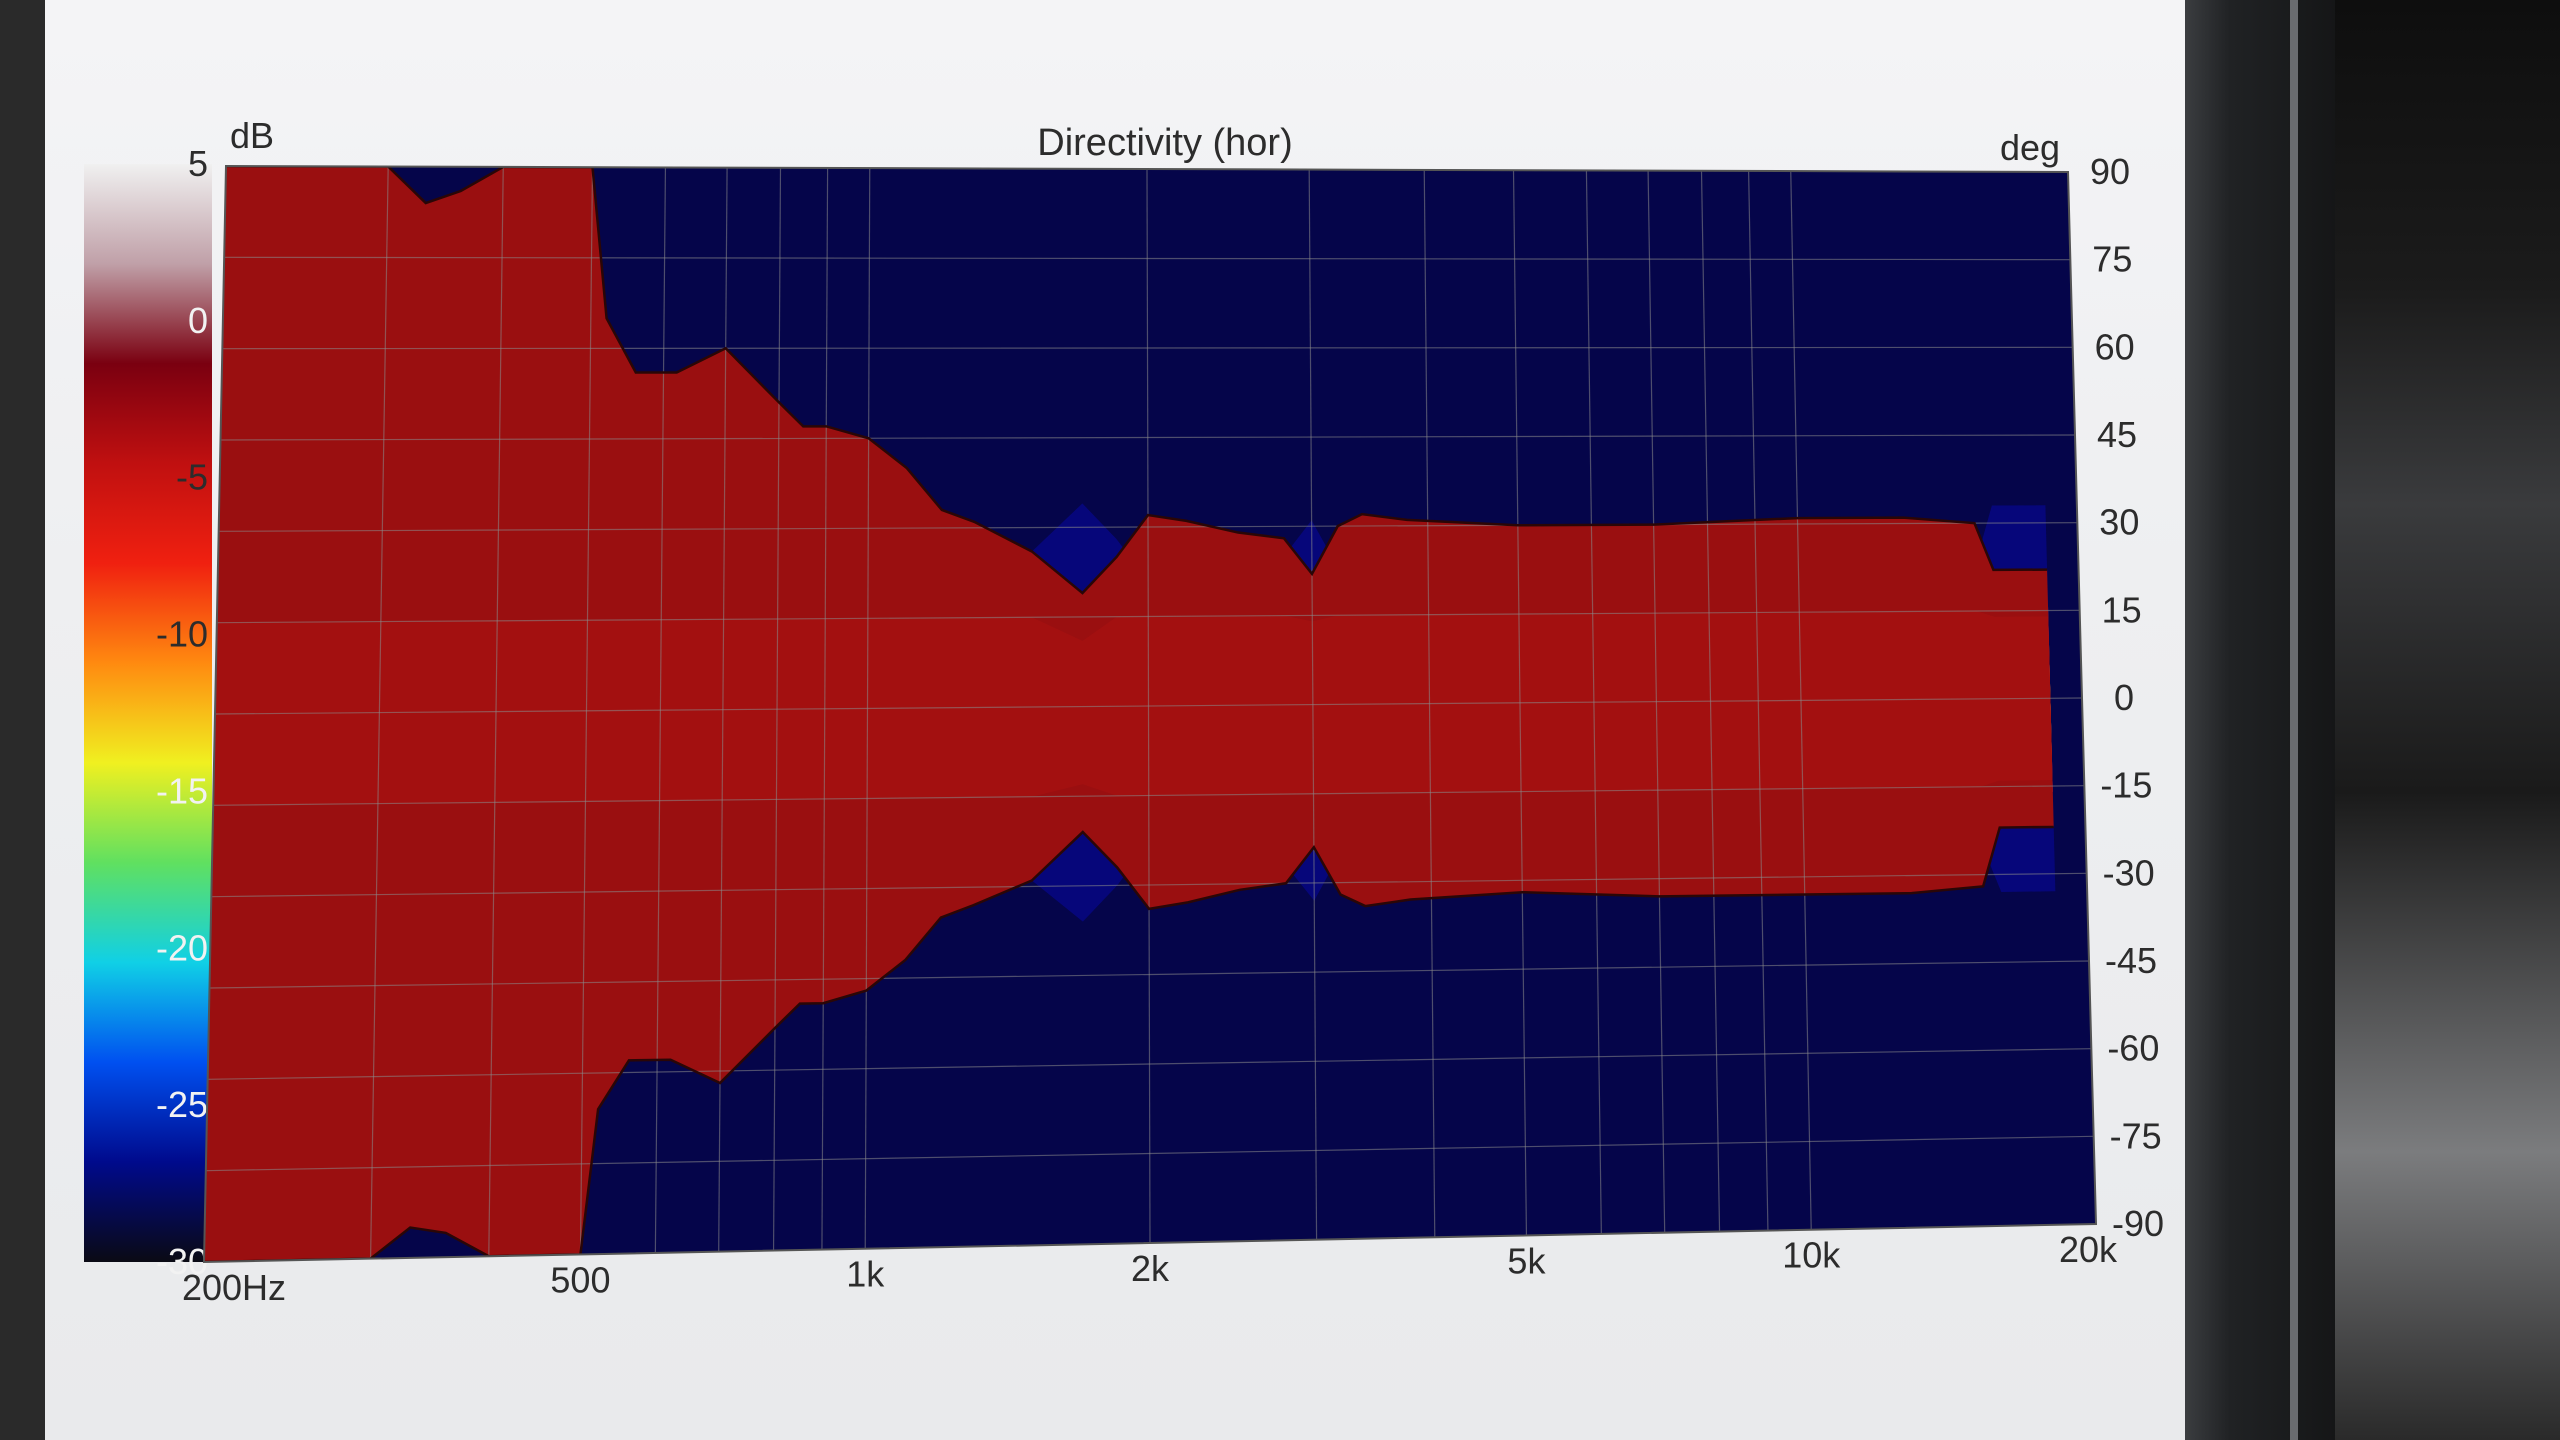 The height and width of the screenshot is (1440, 2560). Describe the element at coordinates (2112, 259) in the screenshot. I see `y-tick-label: 75` at that location.